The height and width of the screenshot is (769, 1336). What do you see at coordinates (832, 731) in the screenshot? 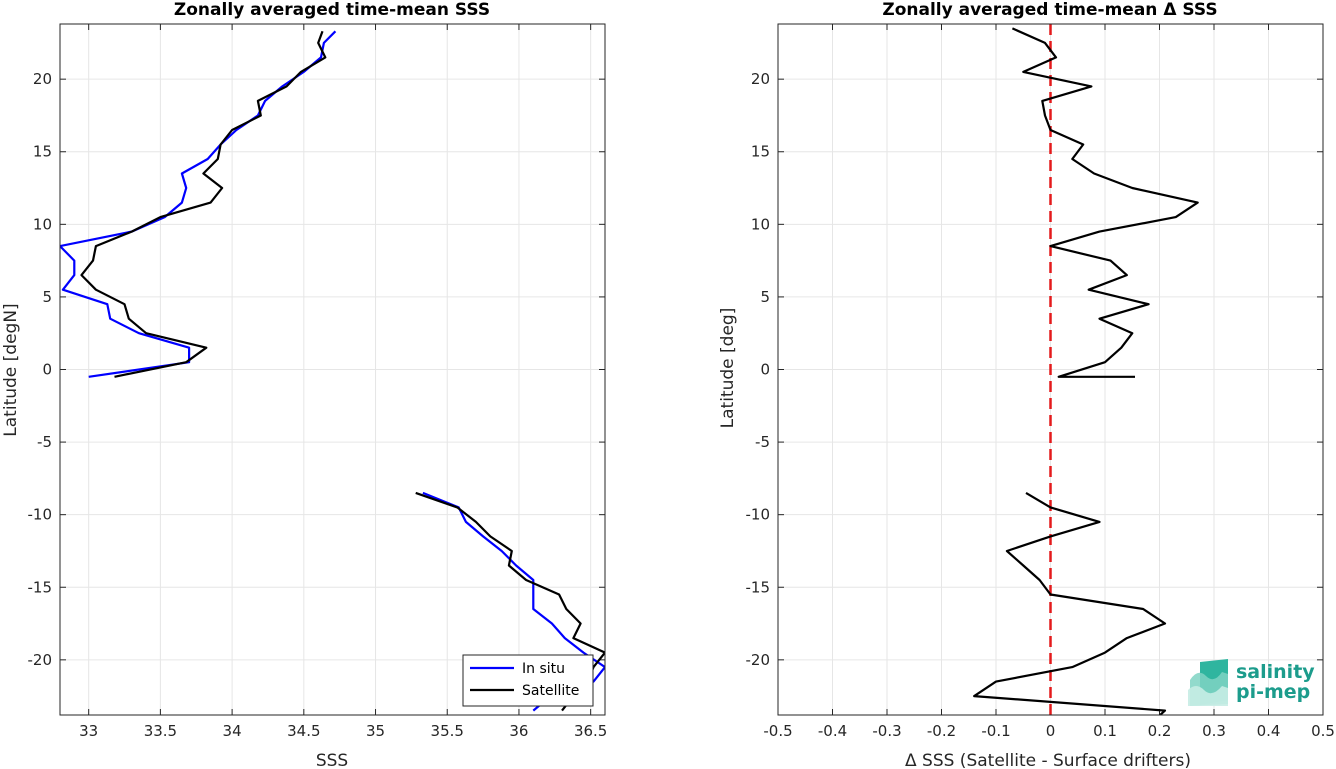
I see `x-tick-label: -0.4` at bounding box center [832, 731].